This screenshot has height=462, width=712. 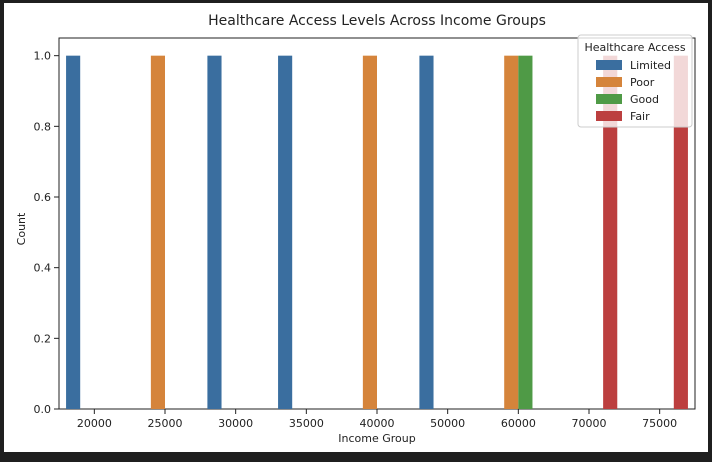 I want to click on legend-label-fair: Fair, so click(x=640, y=116).